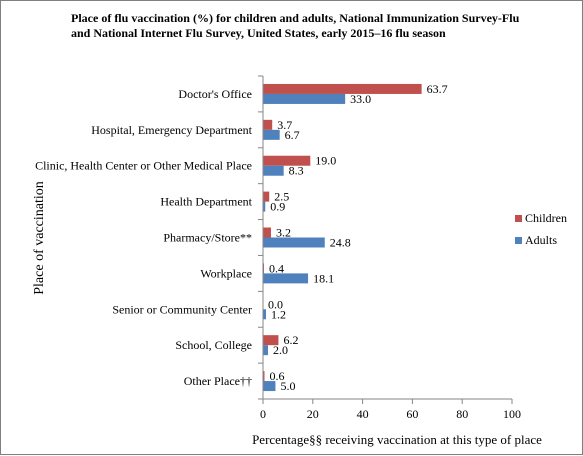  What do you see at coordinates (546, 218) in the screenshot?
I see `legend-label-children: Children` at bounding box center [546, 218].